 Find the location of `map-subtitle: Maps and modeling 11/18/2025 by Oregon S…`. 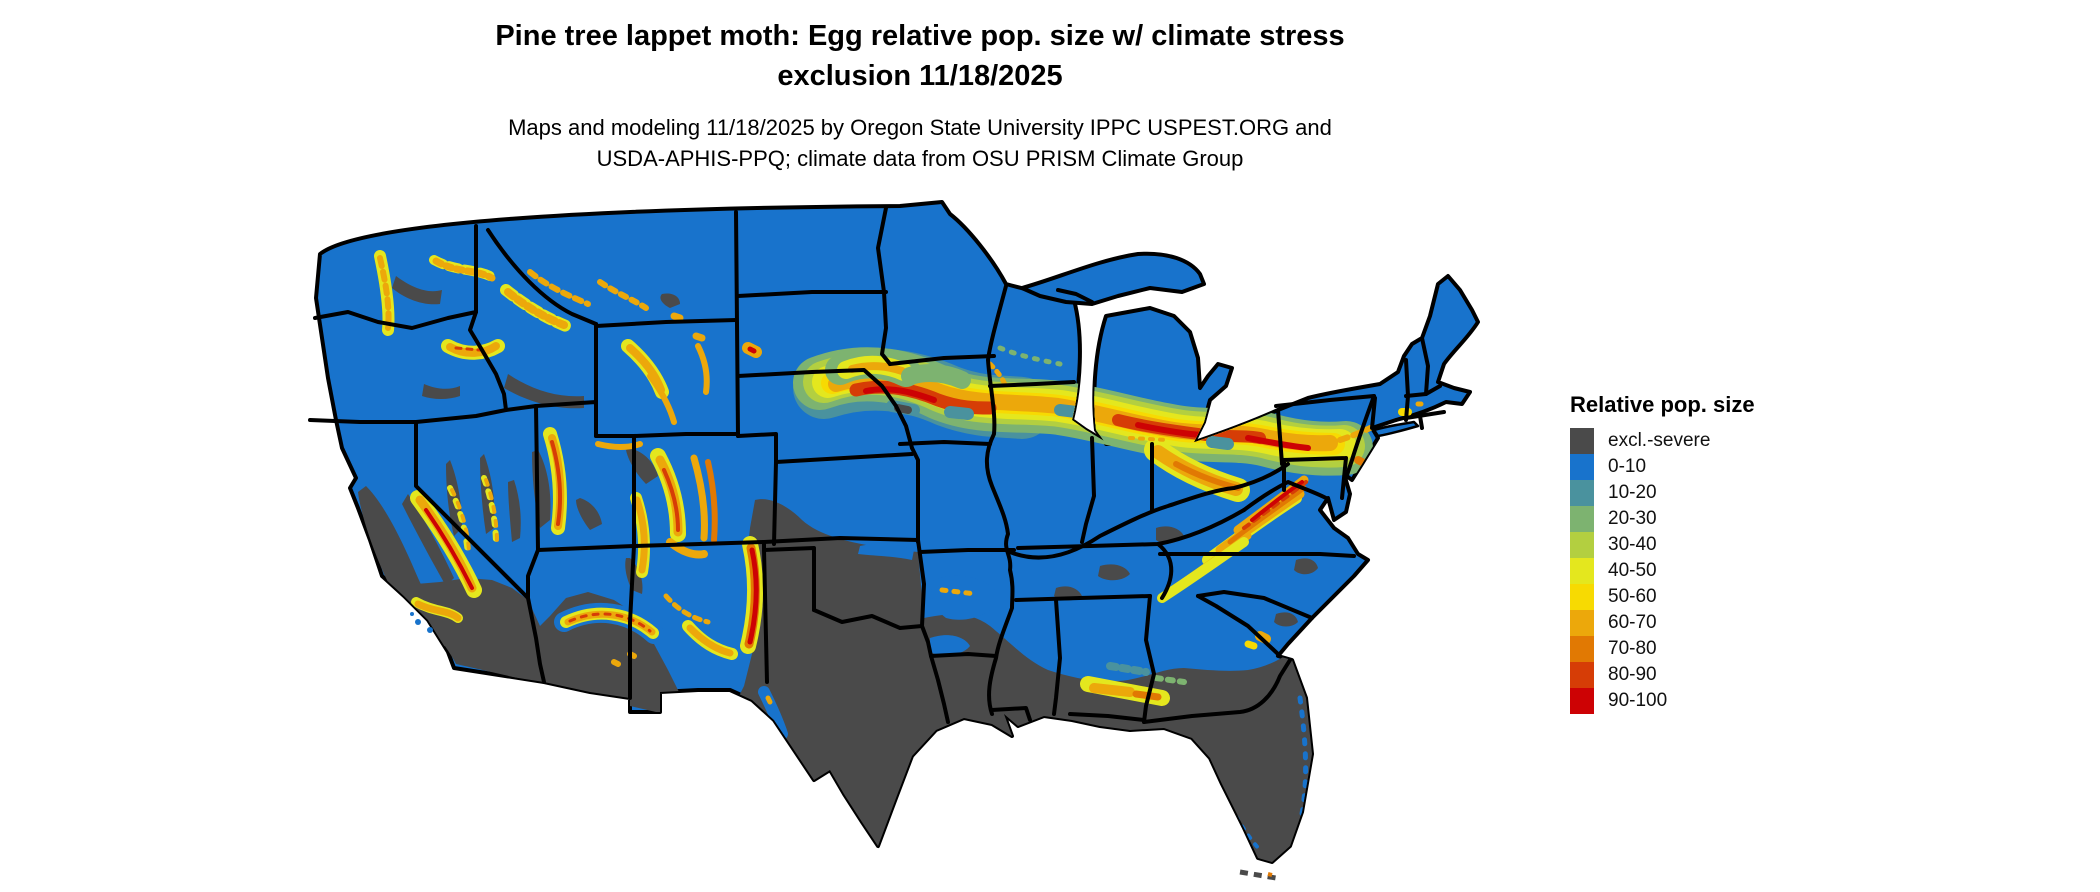

map-subtitle: Maps and modeling 11/18/2025 by Oregon S… is located at coordinates (920, 143).